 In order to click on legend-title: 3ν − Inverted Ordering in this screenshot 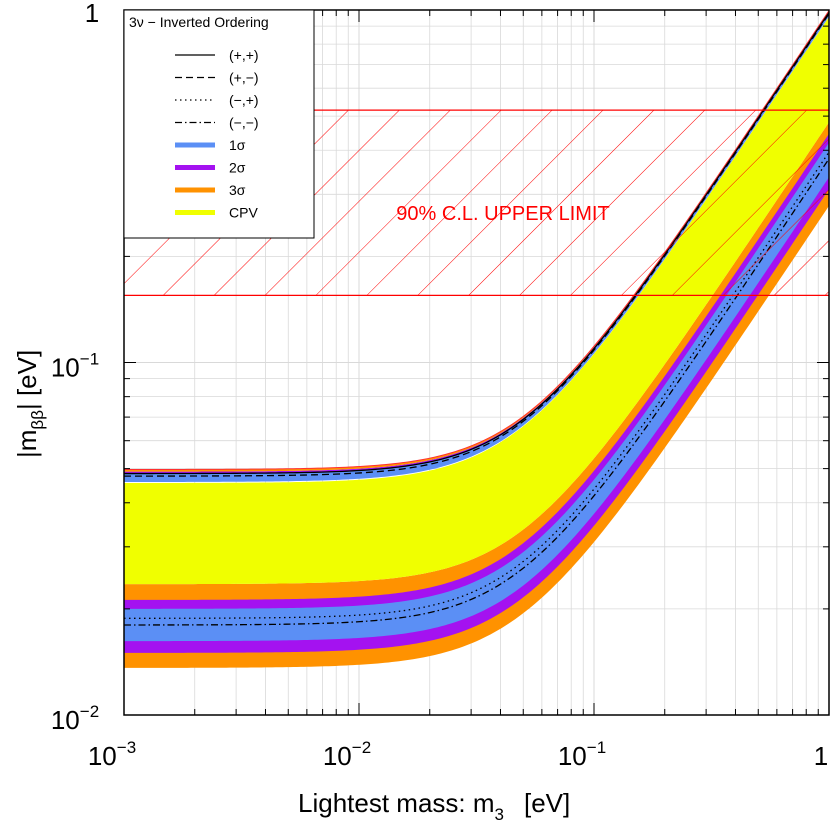, I will do `click(199, 22)`.